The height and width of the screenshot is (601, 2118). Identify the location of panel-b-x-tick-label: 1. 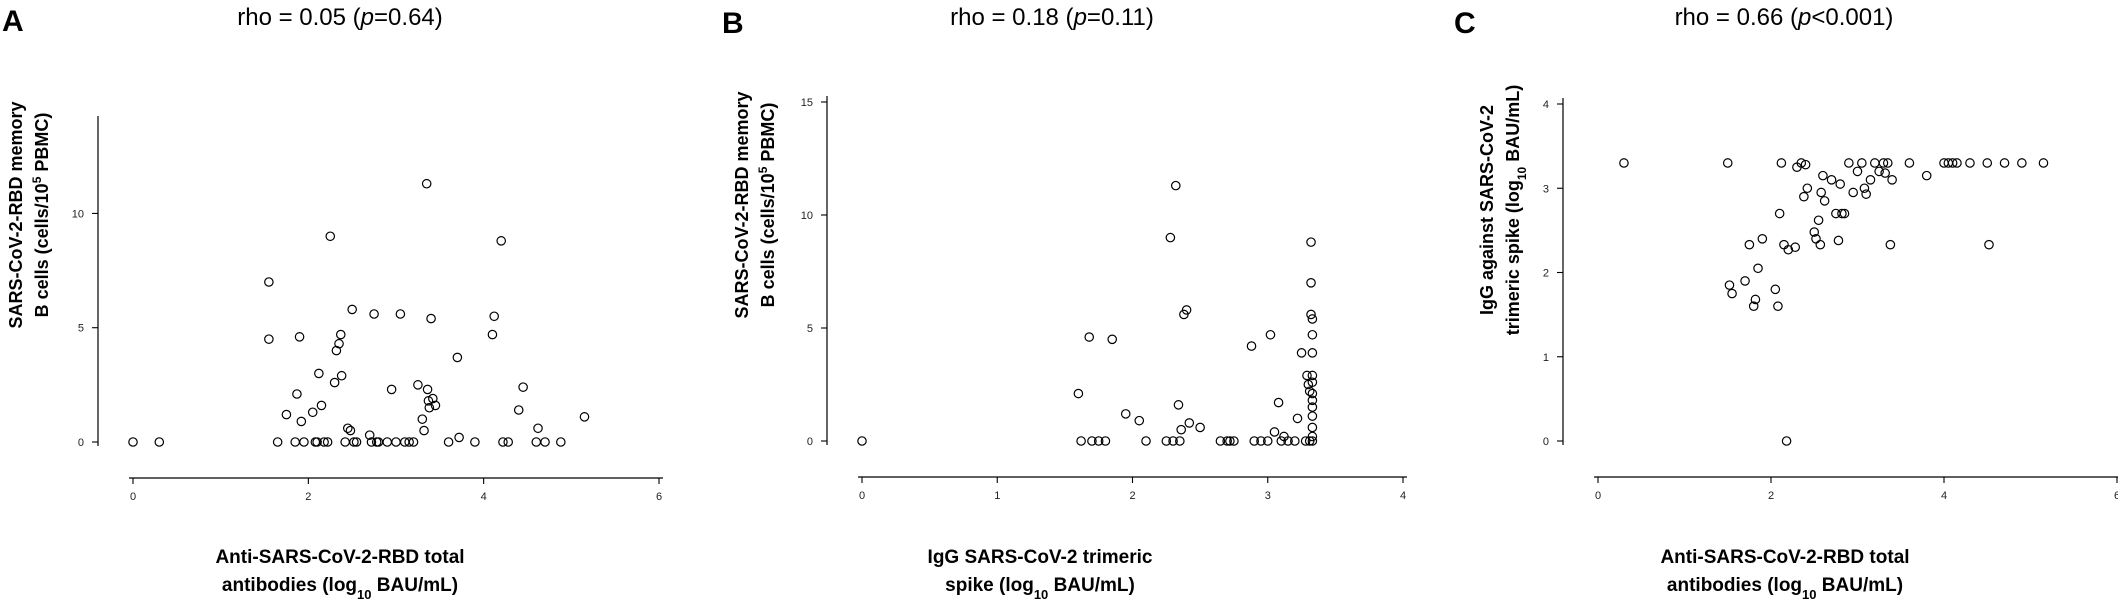
(997, 496).